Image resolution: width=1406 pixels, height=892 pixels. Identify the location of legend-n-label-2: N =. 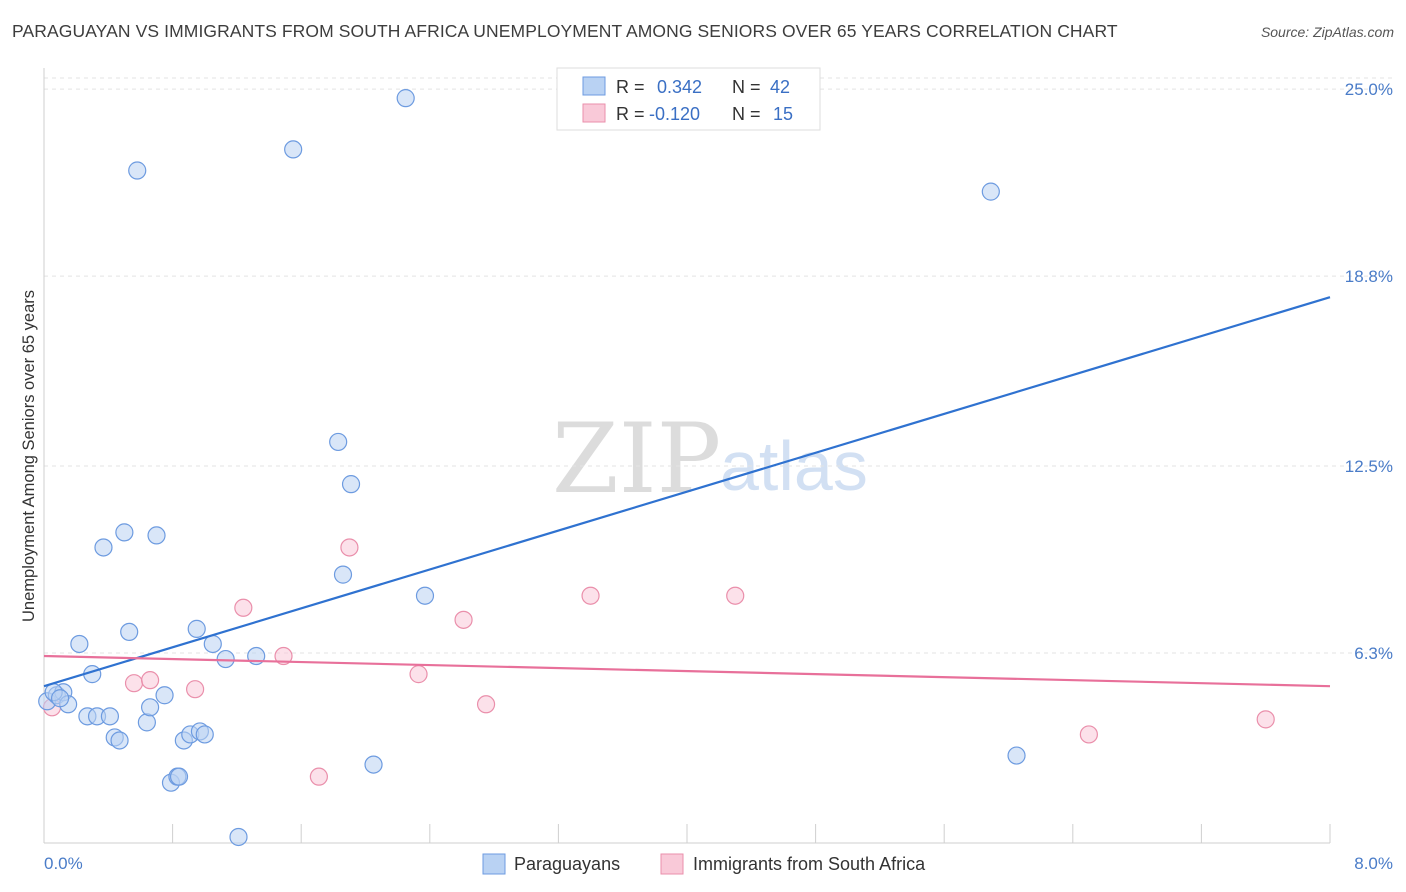
(746, 114).